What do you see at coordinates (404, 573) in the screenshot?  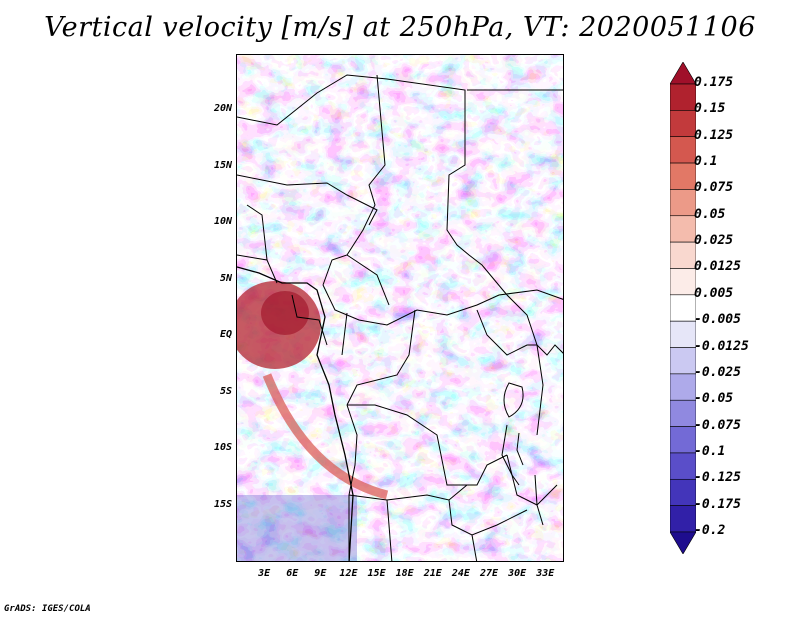 I see `lon-tick-label: 18E` at bounding box center [404, 573].